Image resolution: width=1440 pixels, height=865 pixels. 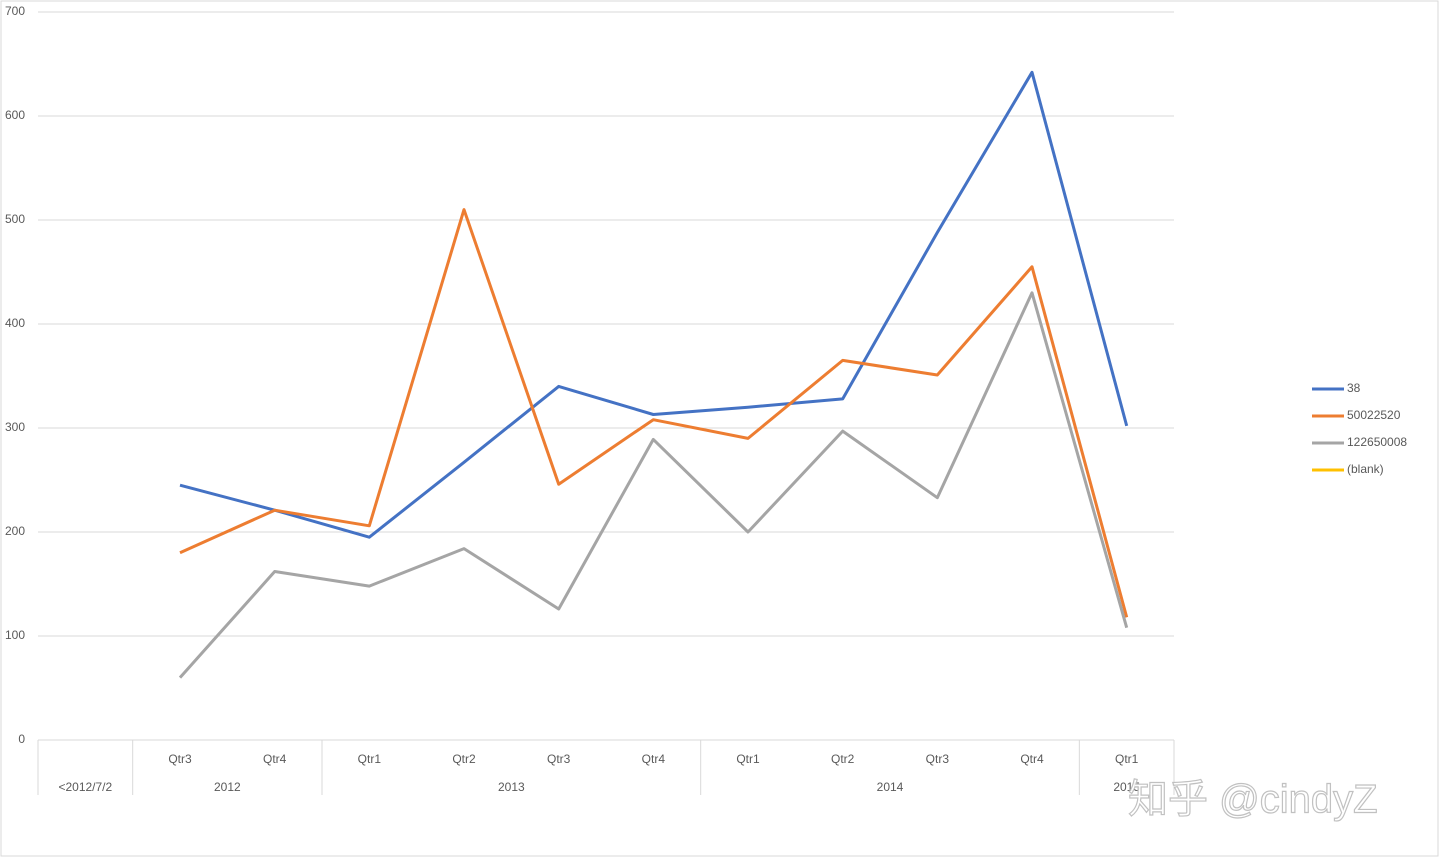 I want to click on y-tick-label: 500, so click(x=15, y=219).